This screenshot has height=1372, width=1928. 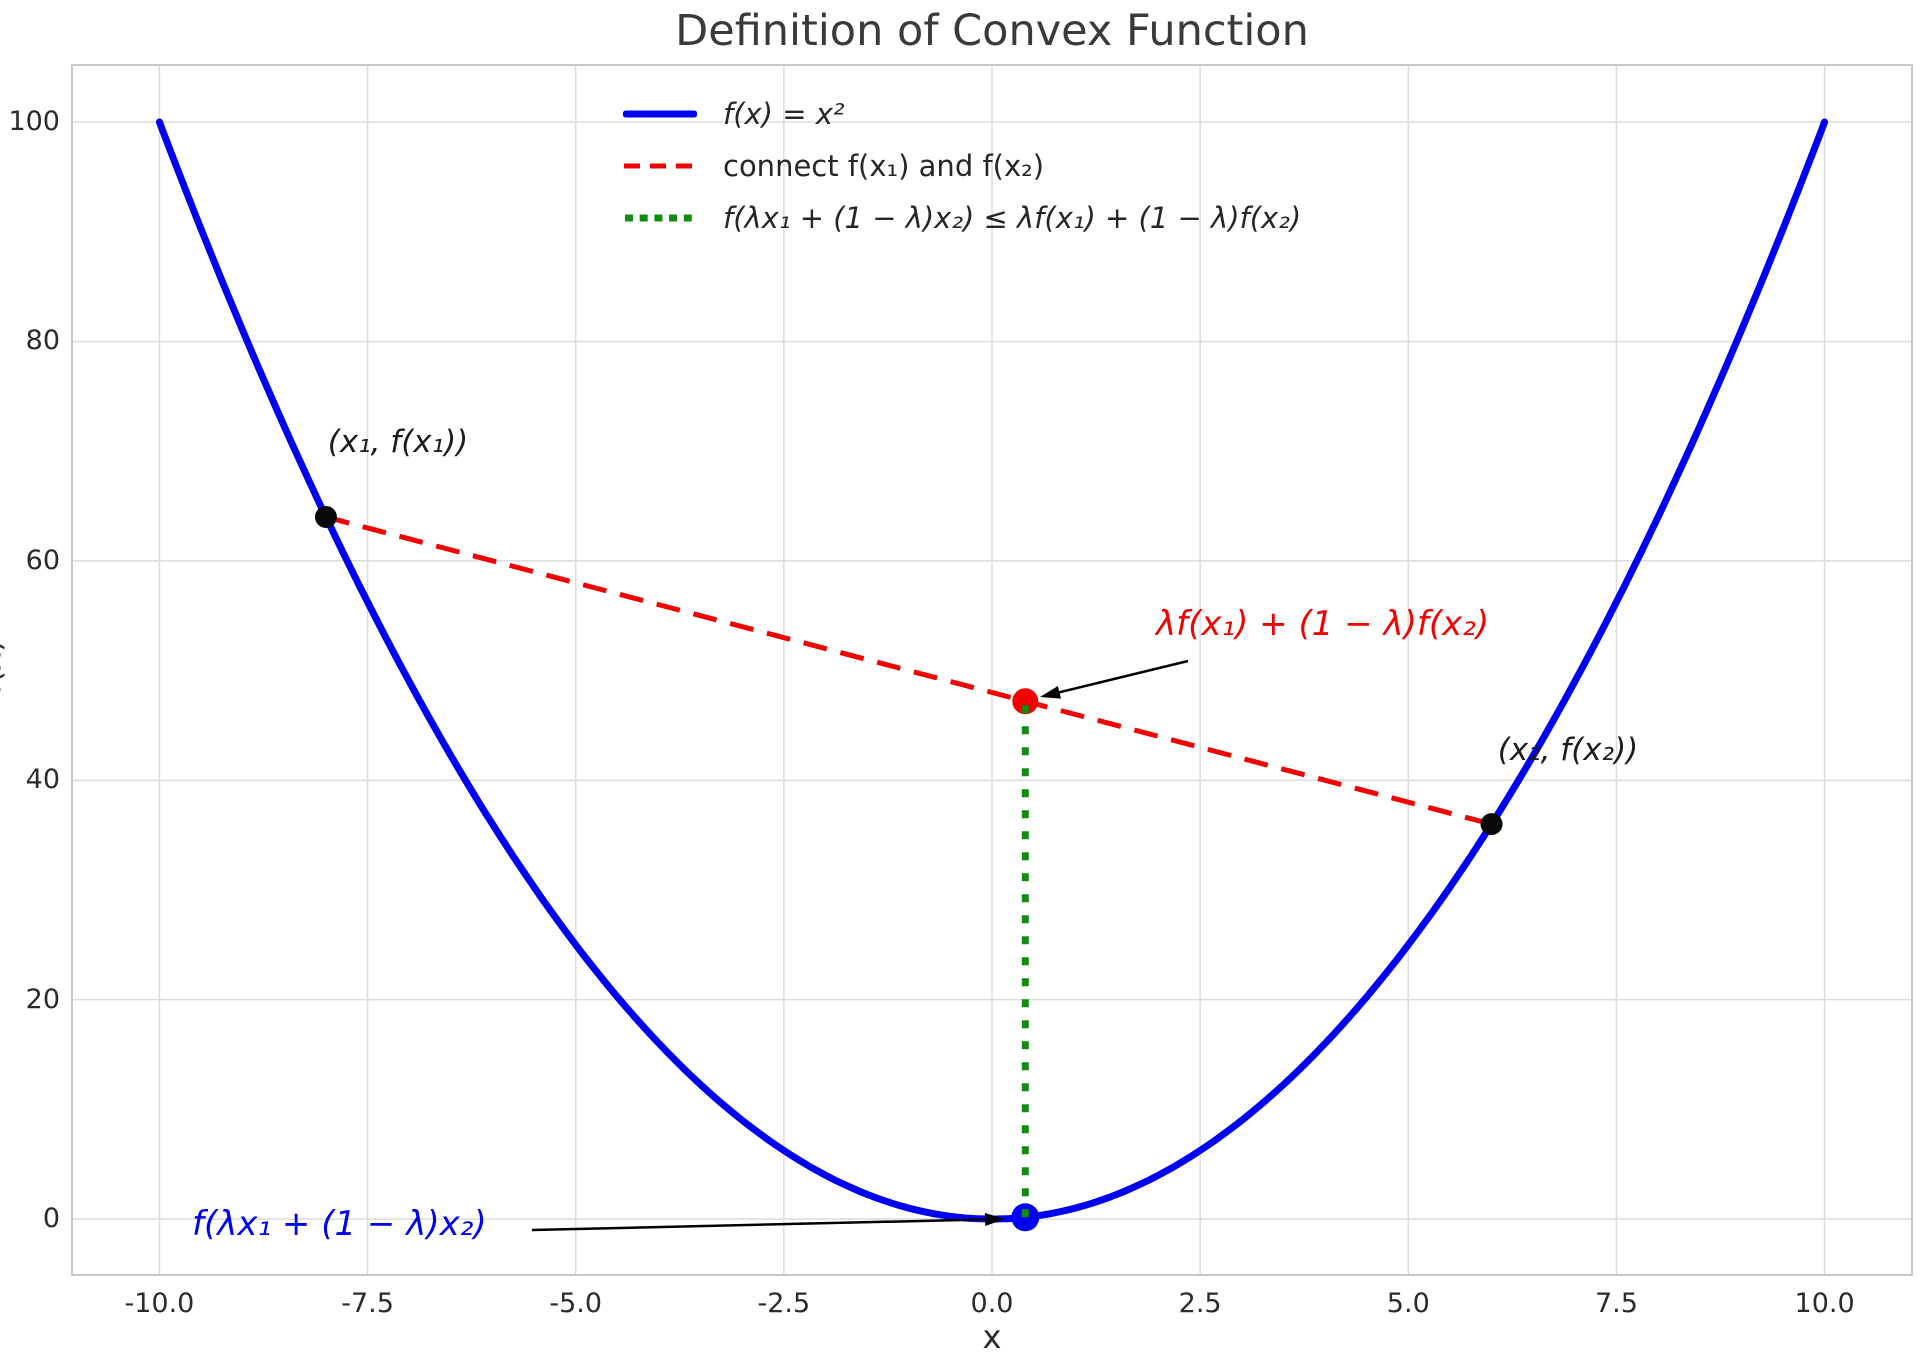 I want to click on x-tick-label: -7.5, so click(x=367, y=1303).